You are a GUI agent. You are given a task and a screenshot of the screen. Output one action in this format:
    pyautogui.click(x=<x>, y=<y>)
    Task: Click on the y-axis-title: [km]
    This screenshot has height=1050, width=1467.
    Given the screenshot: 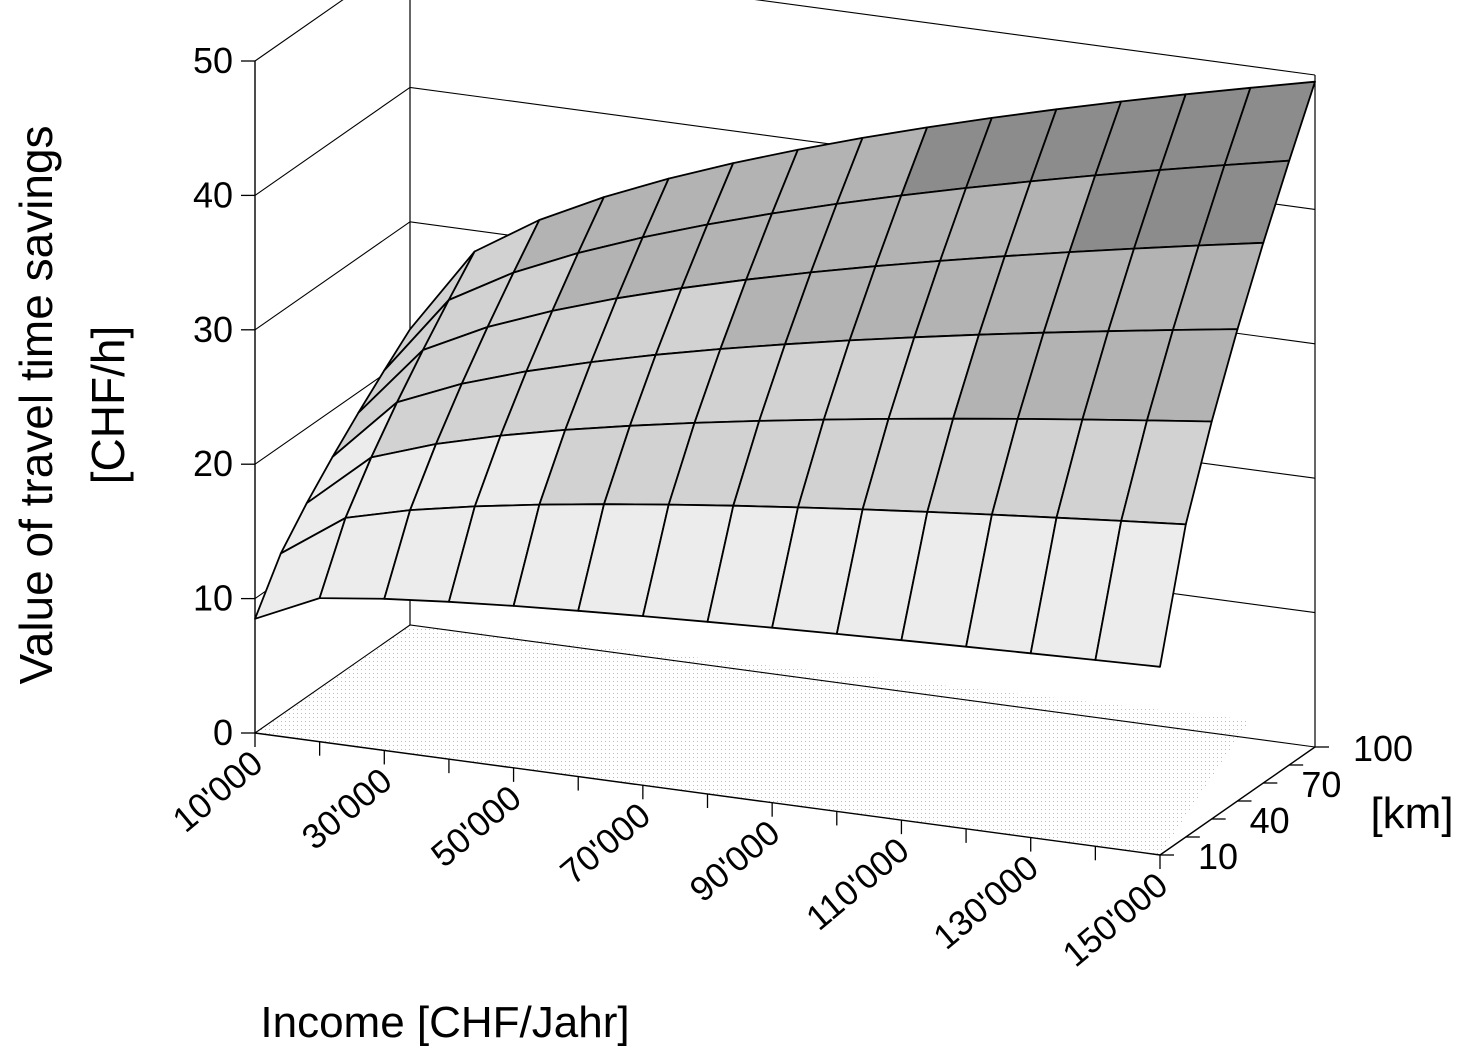 What is the action you would take?
    pyautogui.click(x=1411, y=813)
    